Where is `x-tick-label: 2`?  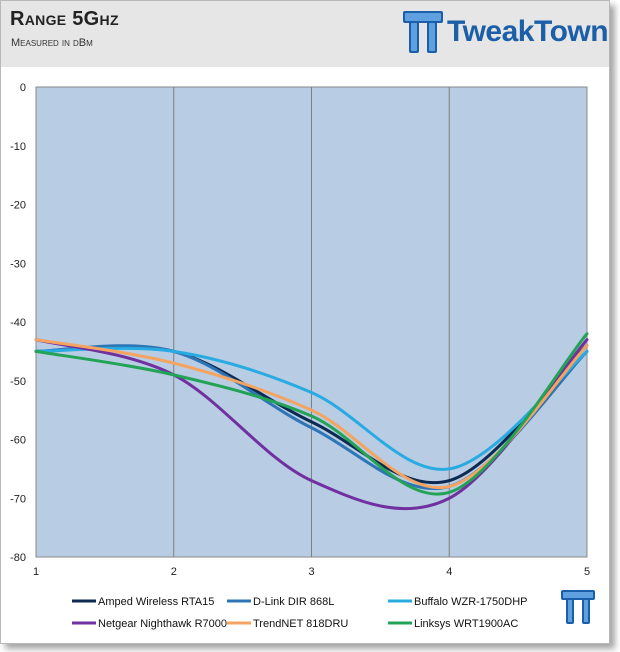 x-tick-label: 2 is located at coordinates (174, 572).